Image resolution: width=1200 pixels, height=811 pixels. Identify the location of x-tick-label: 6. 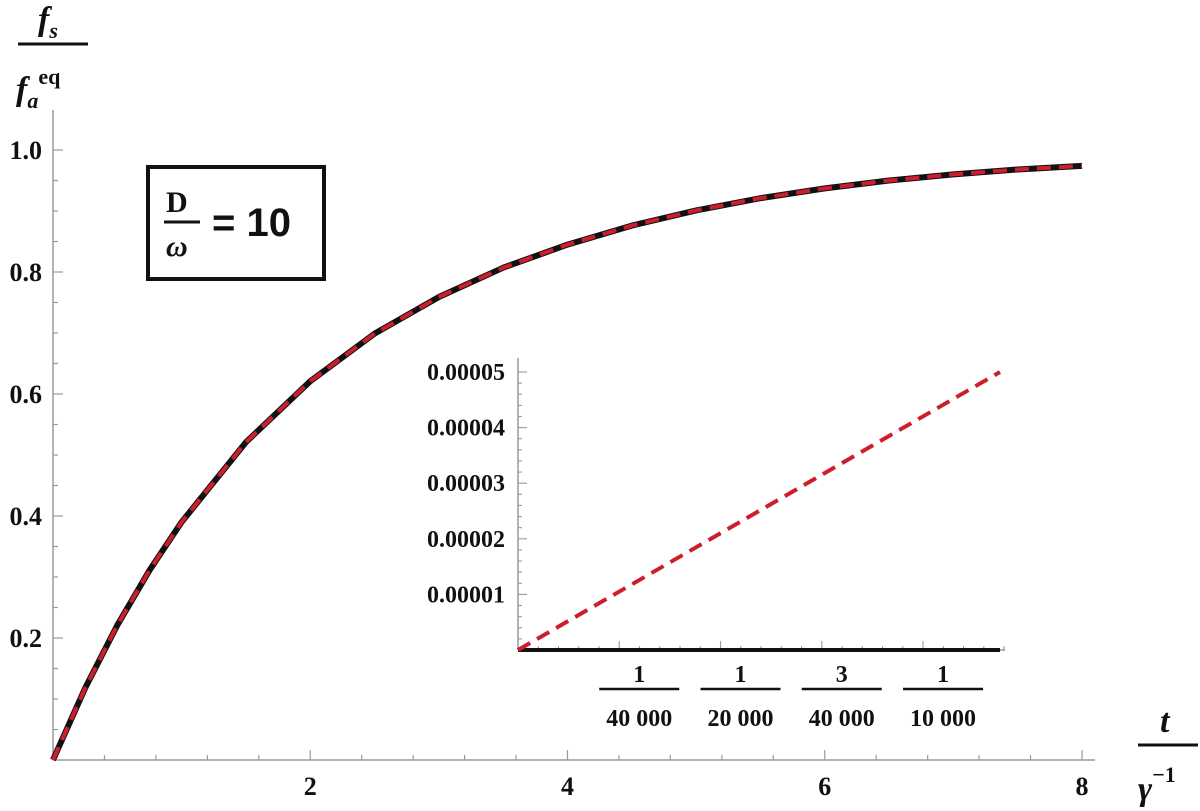
(824, 786).